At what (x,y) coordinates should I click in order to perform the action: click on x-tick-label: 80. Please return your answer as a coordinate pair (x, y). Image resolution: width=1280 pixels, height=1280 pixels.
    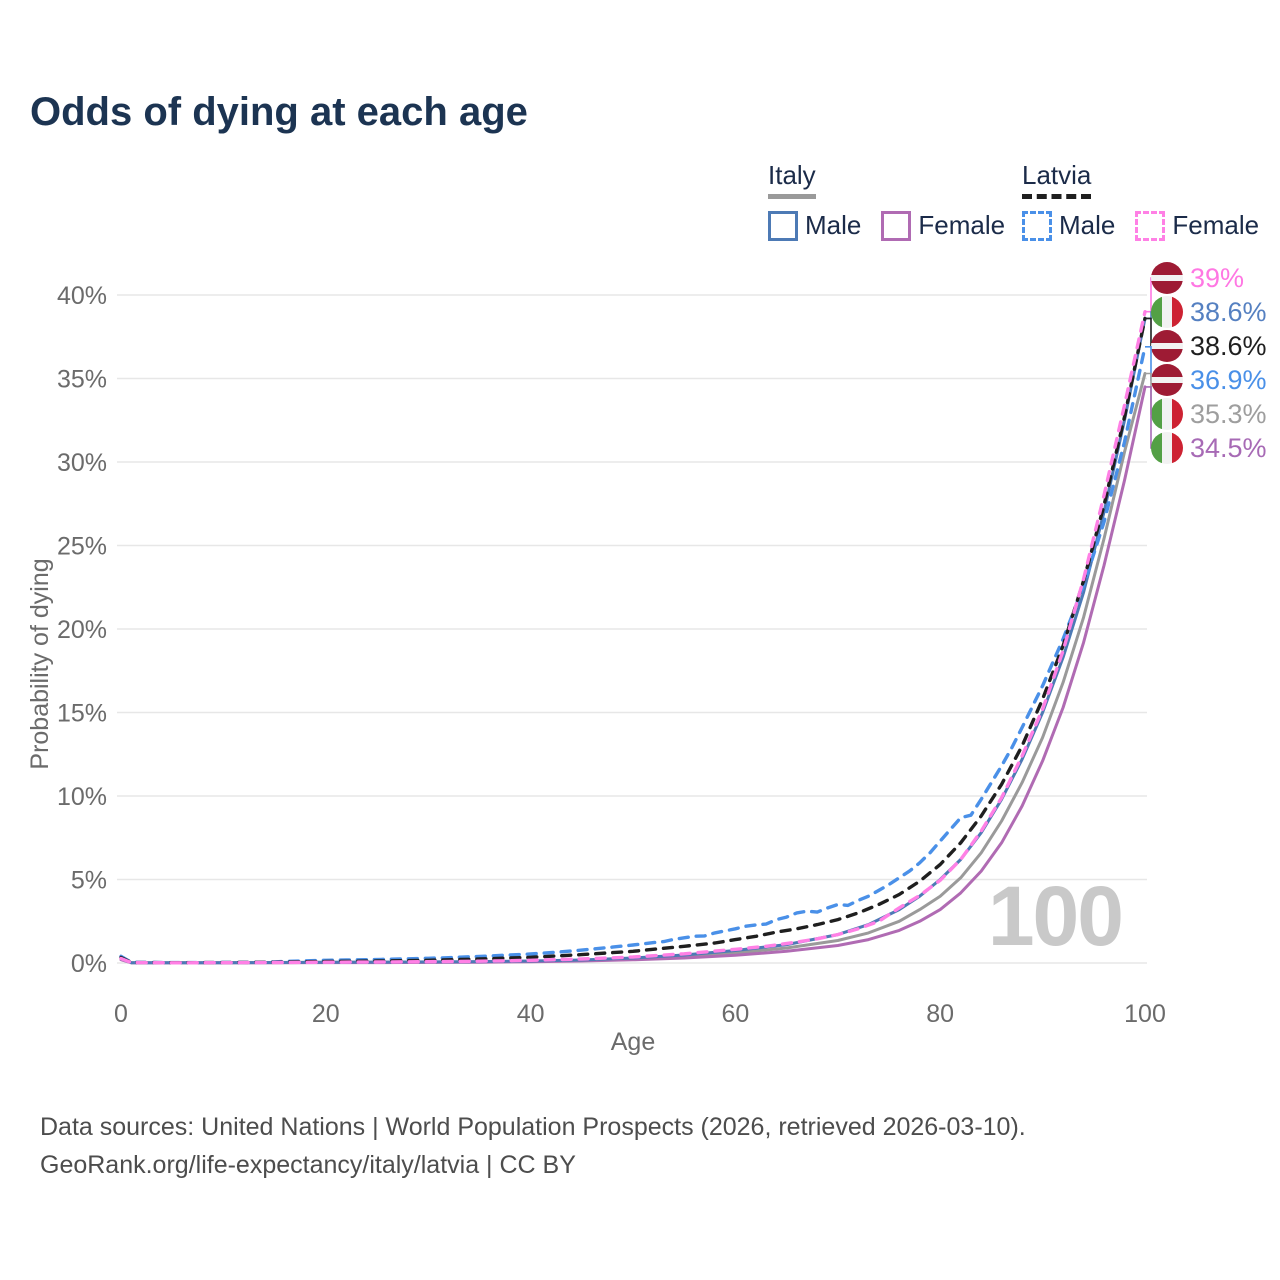
    Looking at the image, I should click on (940, 1014).